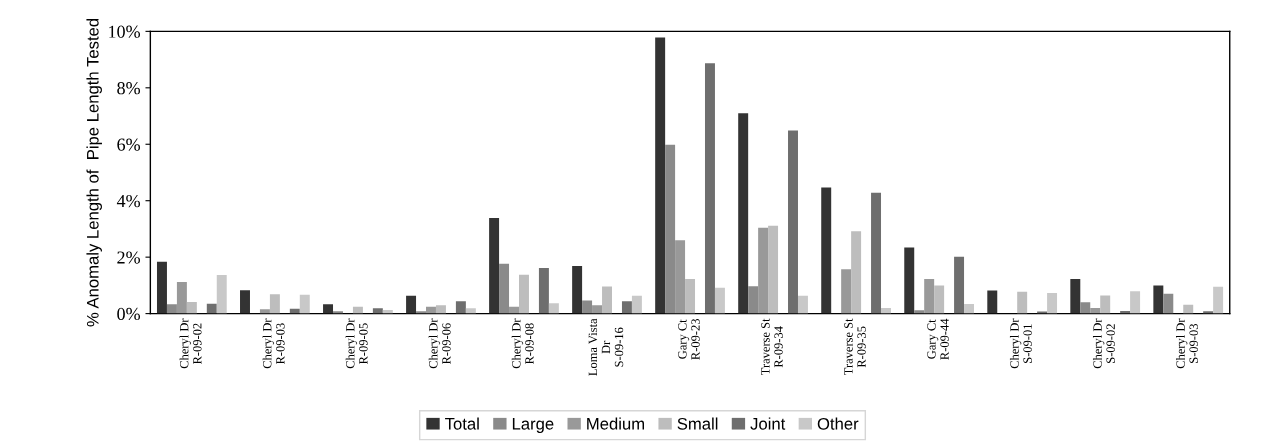 Image resolution: width=1285 pixels, height=448 pixels. What do you see at coordinates (938, 339) in the screenshot?
I see `x-tick-label: Gary Ct R-09-44` at bounding box center [938, 339].